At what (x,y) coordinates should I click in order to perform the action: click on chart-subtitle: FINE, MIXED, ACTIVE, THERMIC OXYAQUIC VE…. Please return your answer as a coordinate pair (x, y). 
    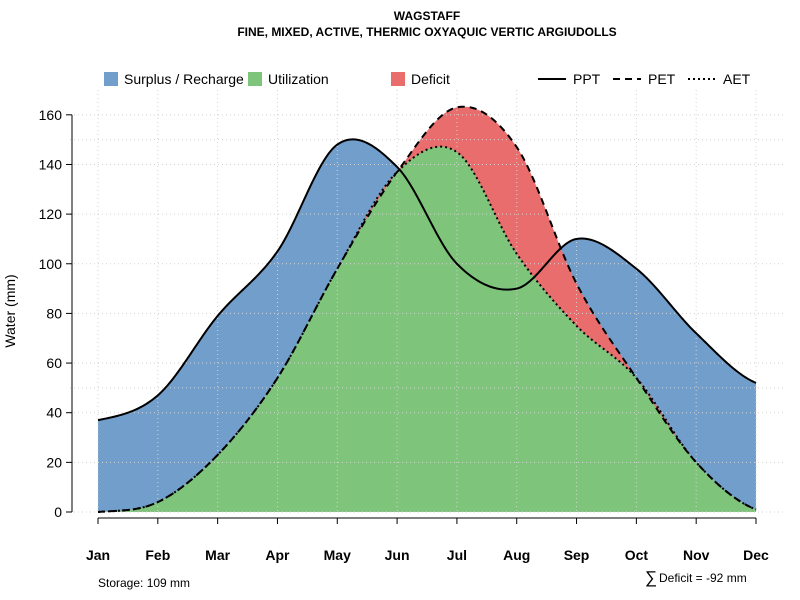
    Looking at the image, I should click on (426, 32).